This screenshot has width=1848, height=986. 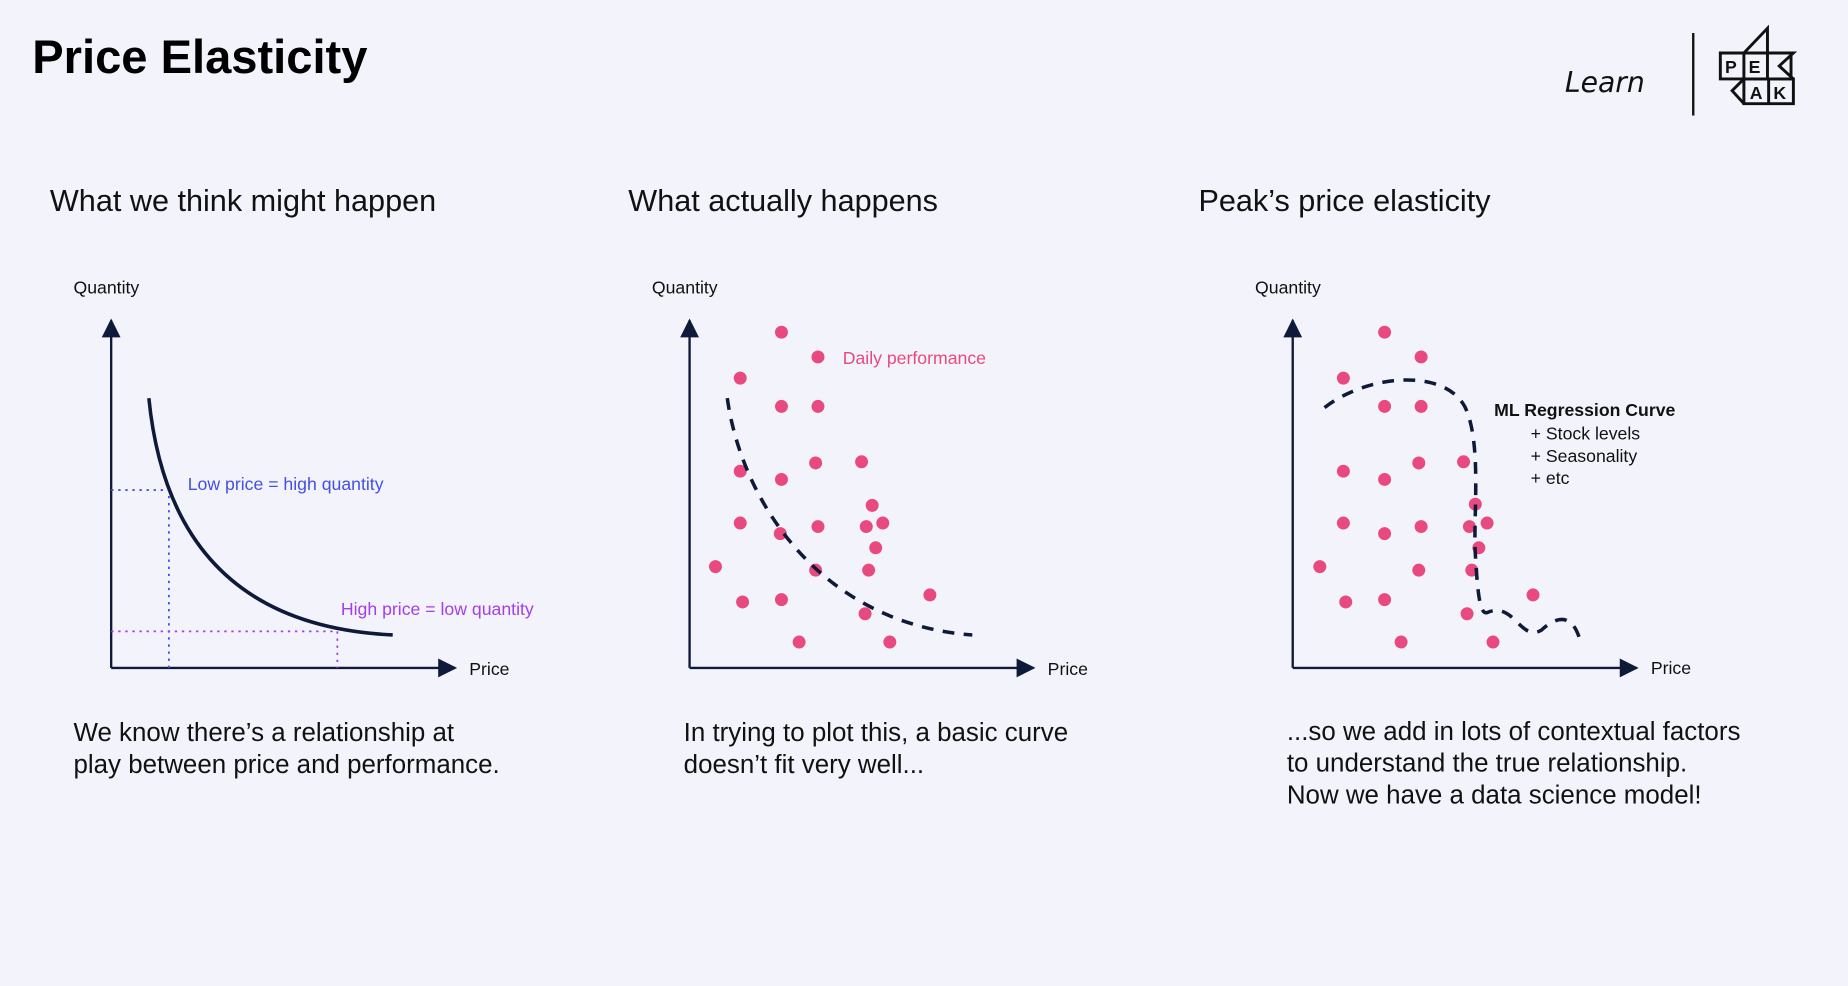 What do you see at coordinates (914, 358) in the screenshot?
I see `legend-label: Daily performance` at bounding box center [914, 358].